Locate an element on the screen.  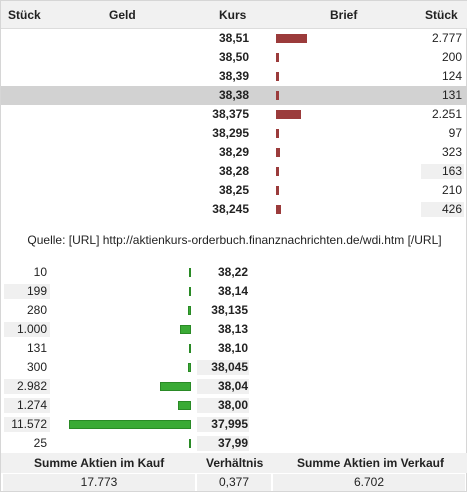
ask-price: 38,29 is located at coordinates (233, 152).